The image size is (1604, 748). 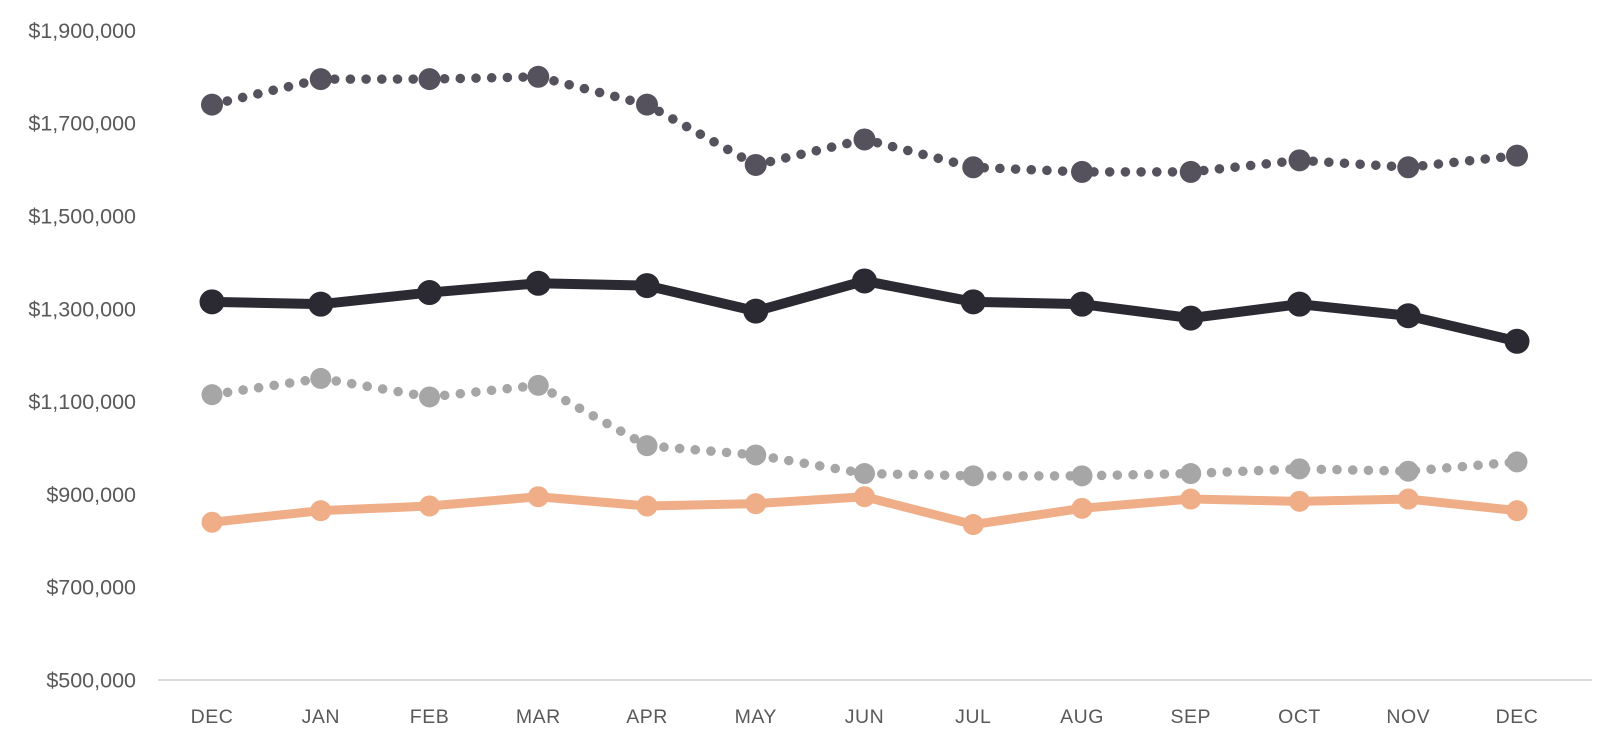 What do you see at coordinates (864, 124) in the screenshot?
I see `series-line-upper-dotted-dark-gray` at bounding box center [864, 124].